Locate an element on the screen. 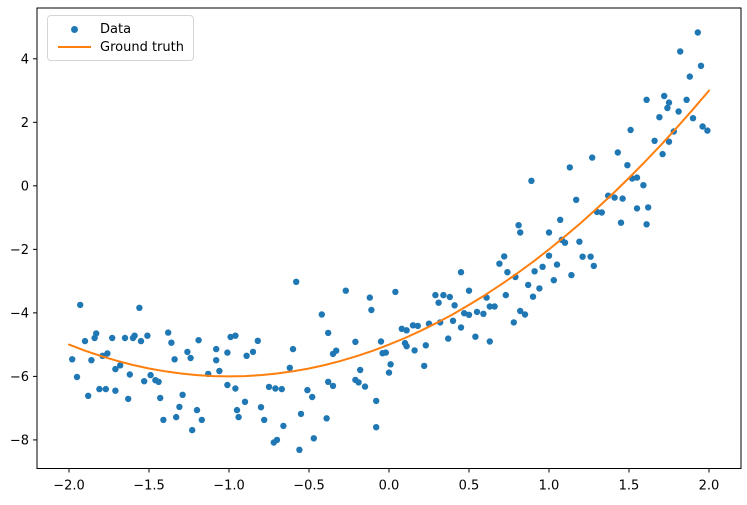 The image size is (747, 505). legend-data-dot-icon is located at coordinates (74, 29).